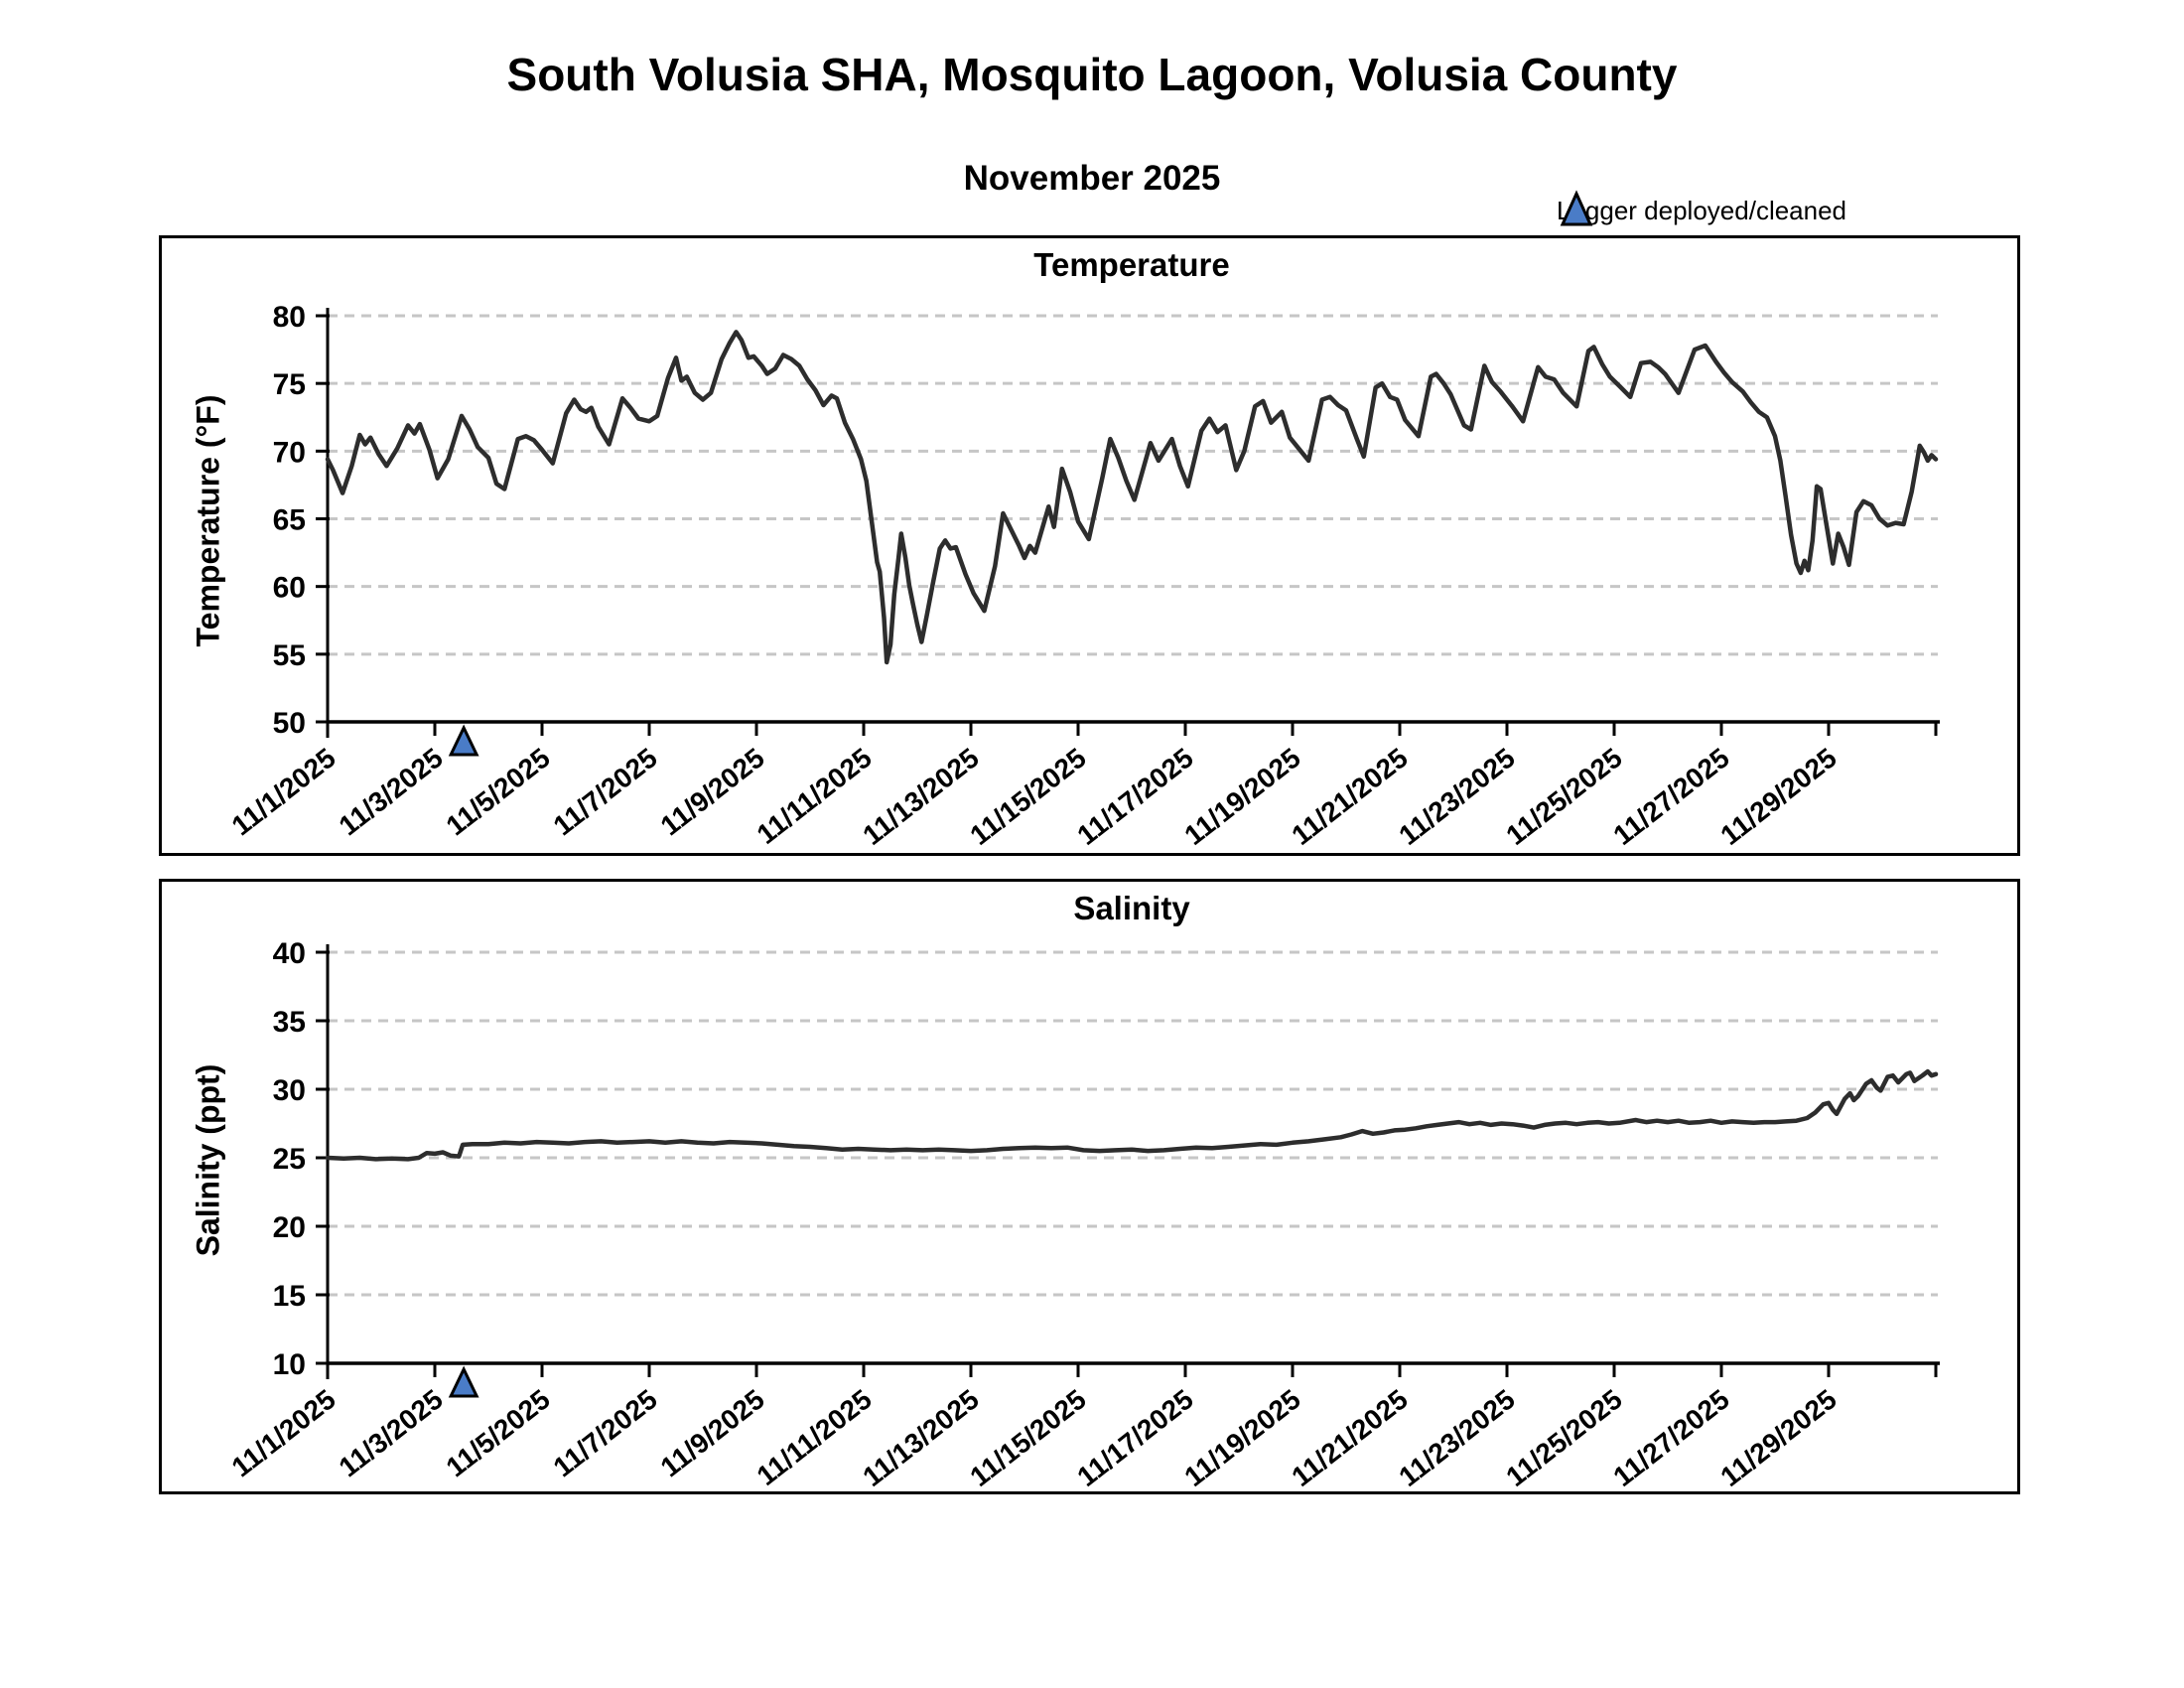 Image resolution: width=2184 pixels, height=1688 pixels. I want to click on y-tick-label: 70, so click(289, 452).